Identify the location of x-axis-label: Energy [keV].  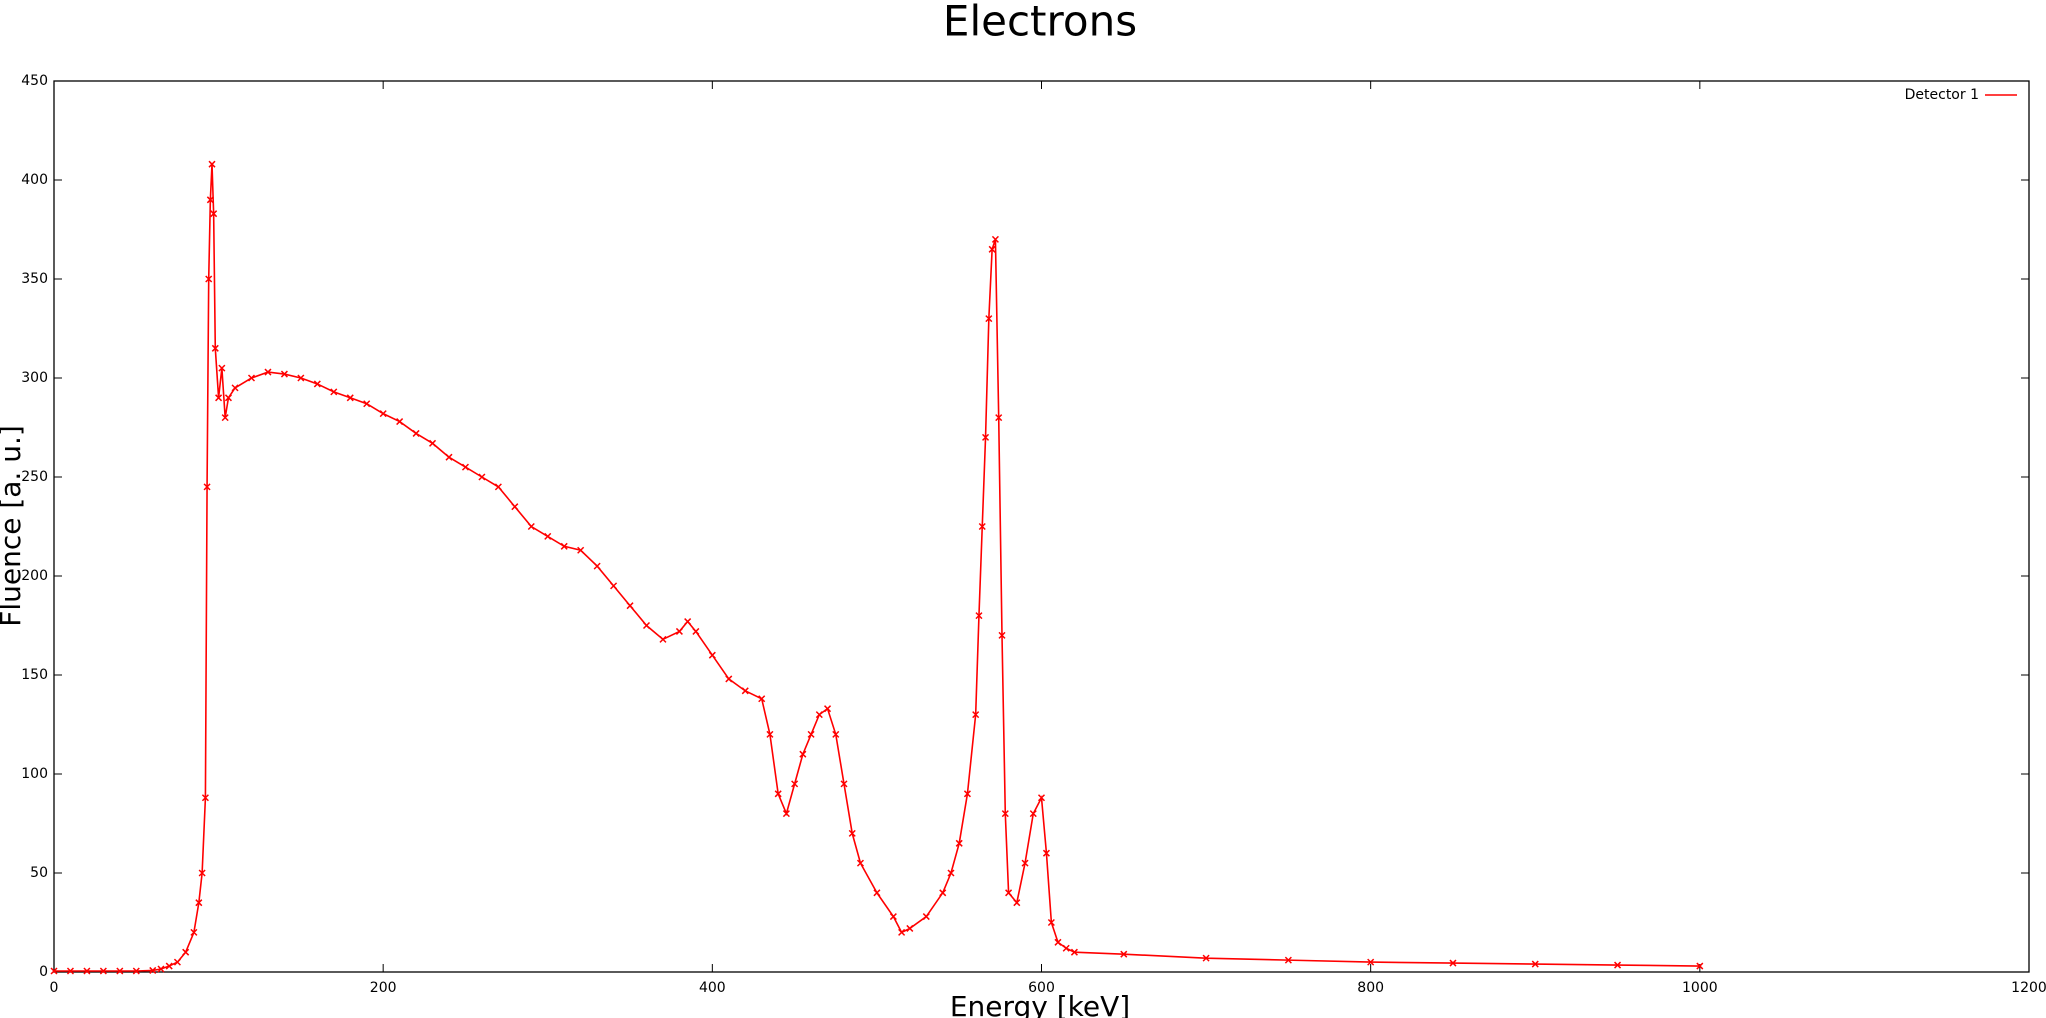
(1040, 1004).